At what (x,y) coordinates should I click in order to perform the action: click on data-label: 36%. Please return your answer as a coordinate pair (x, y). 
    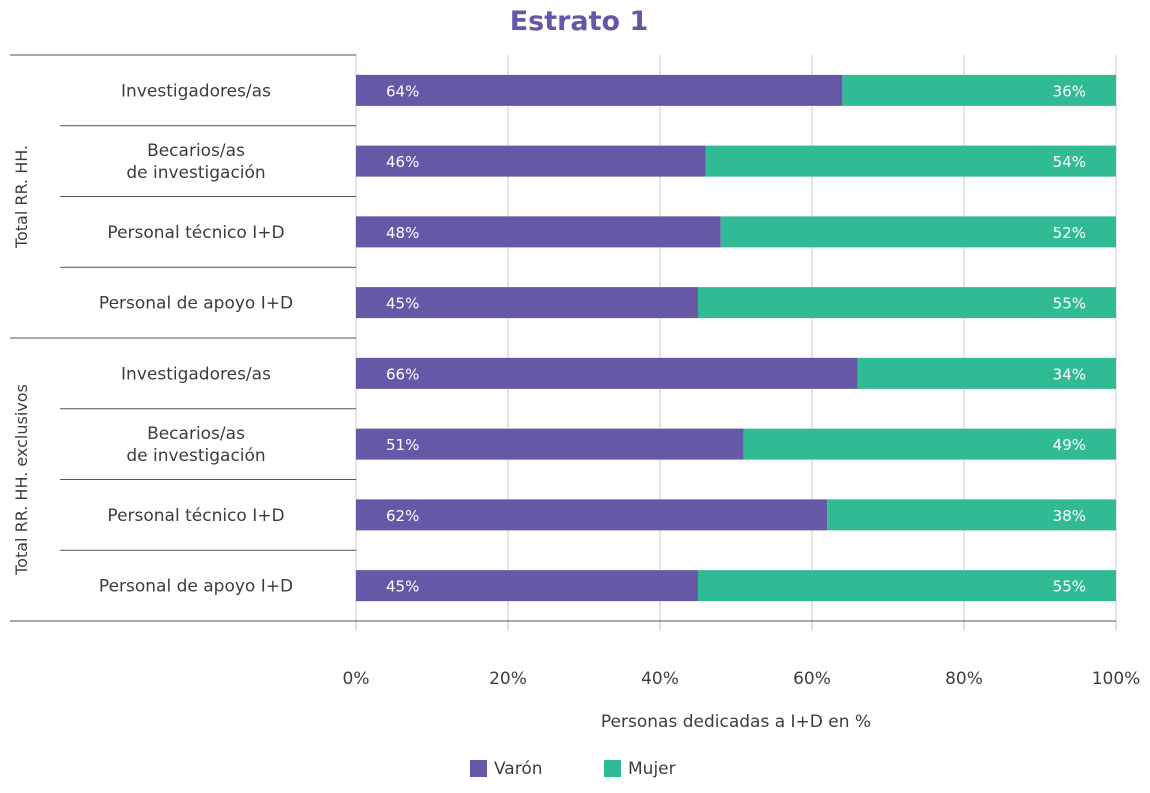
    Looking at the image, I should click on (1069, 91).